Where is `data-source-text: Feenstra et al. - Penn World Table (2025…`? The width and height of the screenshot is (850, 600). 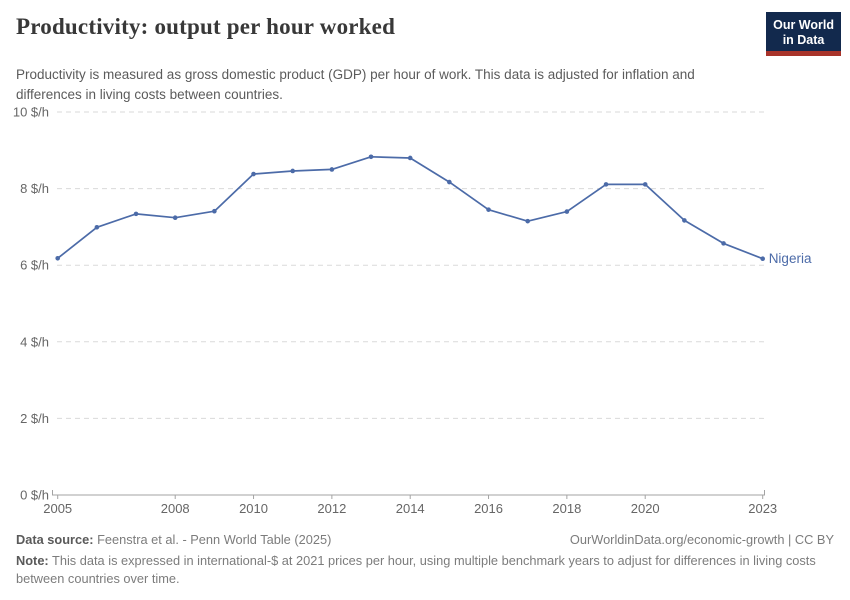
data-source-text: Feenstra et al. - Penn World Table (2025… is located at coordinates (212, 539).